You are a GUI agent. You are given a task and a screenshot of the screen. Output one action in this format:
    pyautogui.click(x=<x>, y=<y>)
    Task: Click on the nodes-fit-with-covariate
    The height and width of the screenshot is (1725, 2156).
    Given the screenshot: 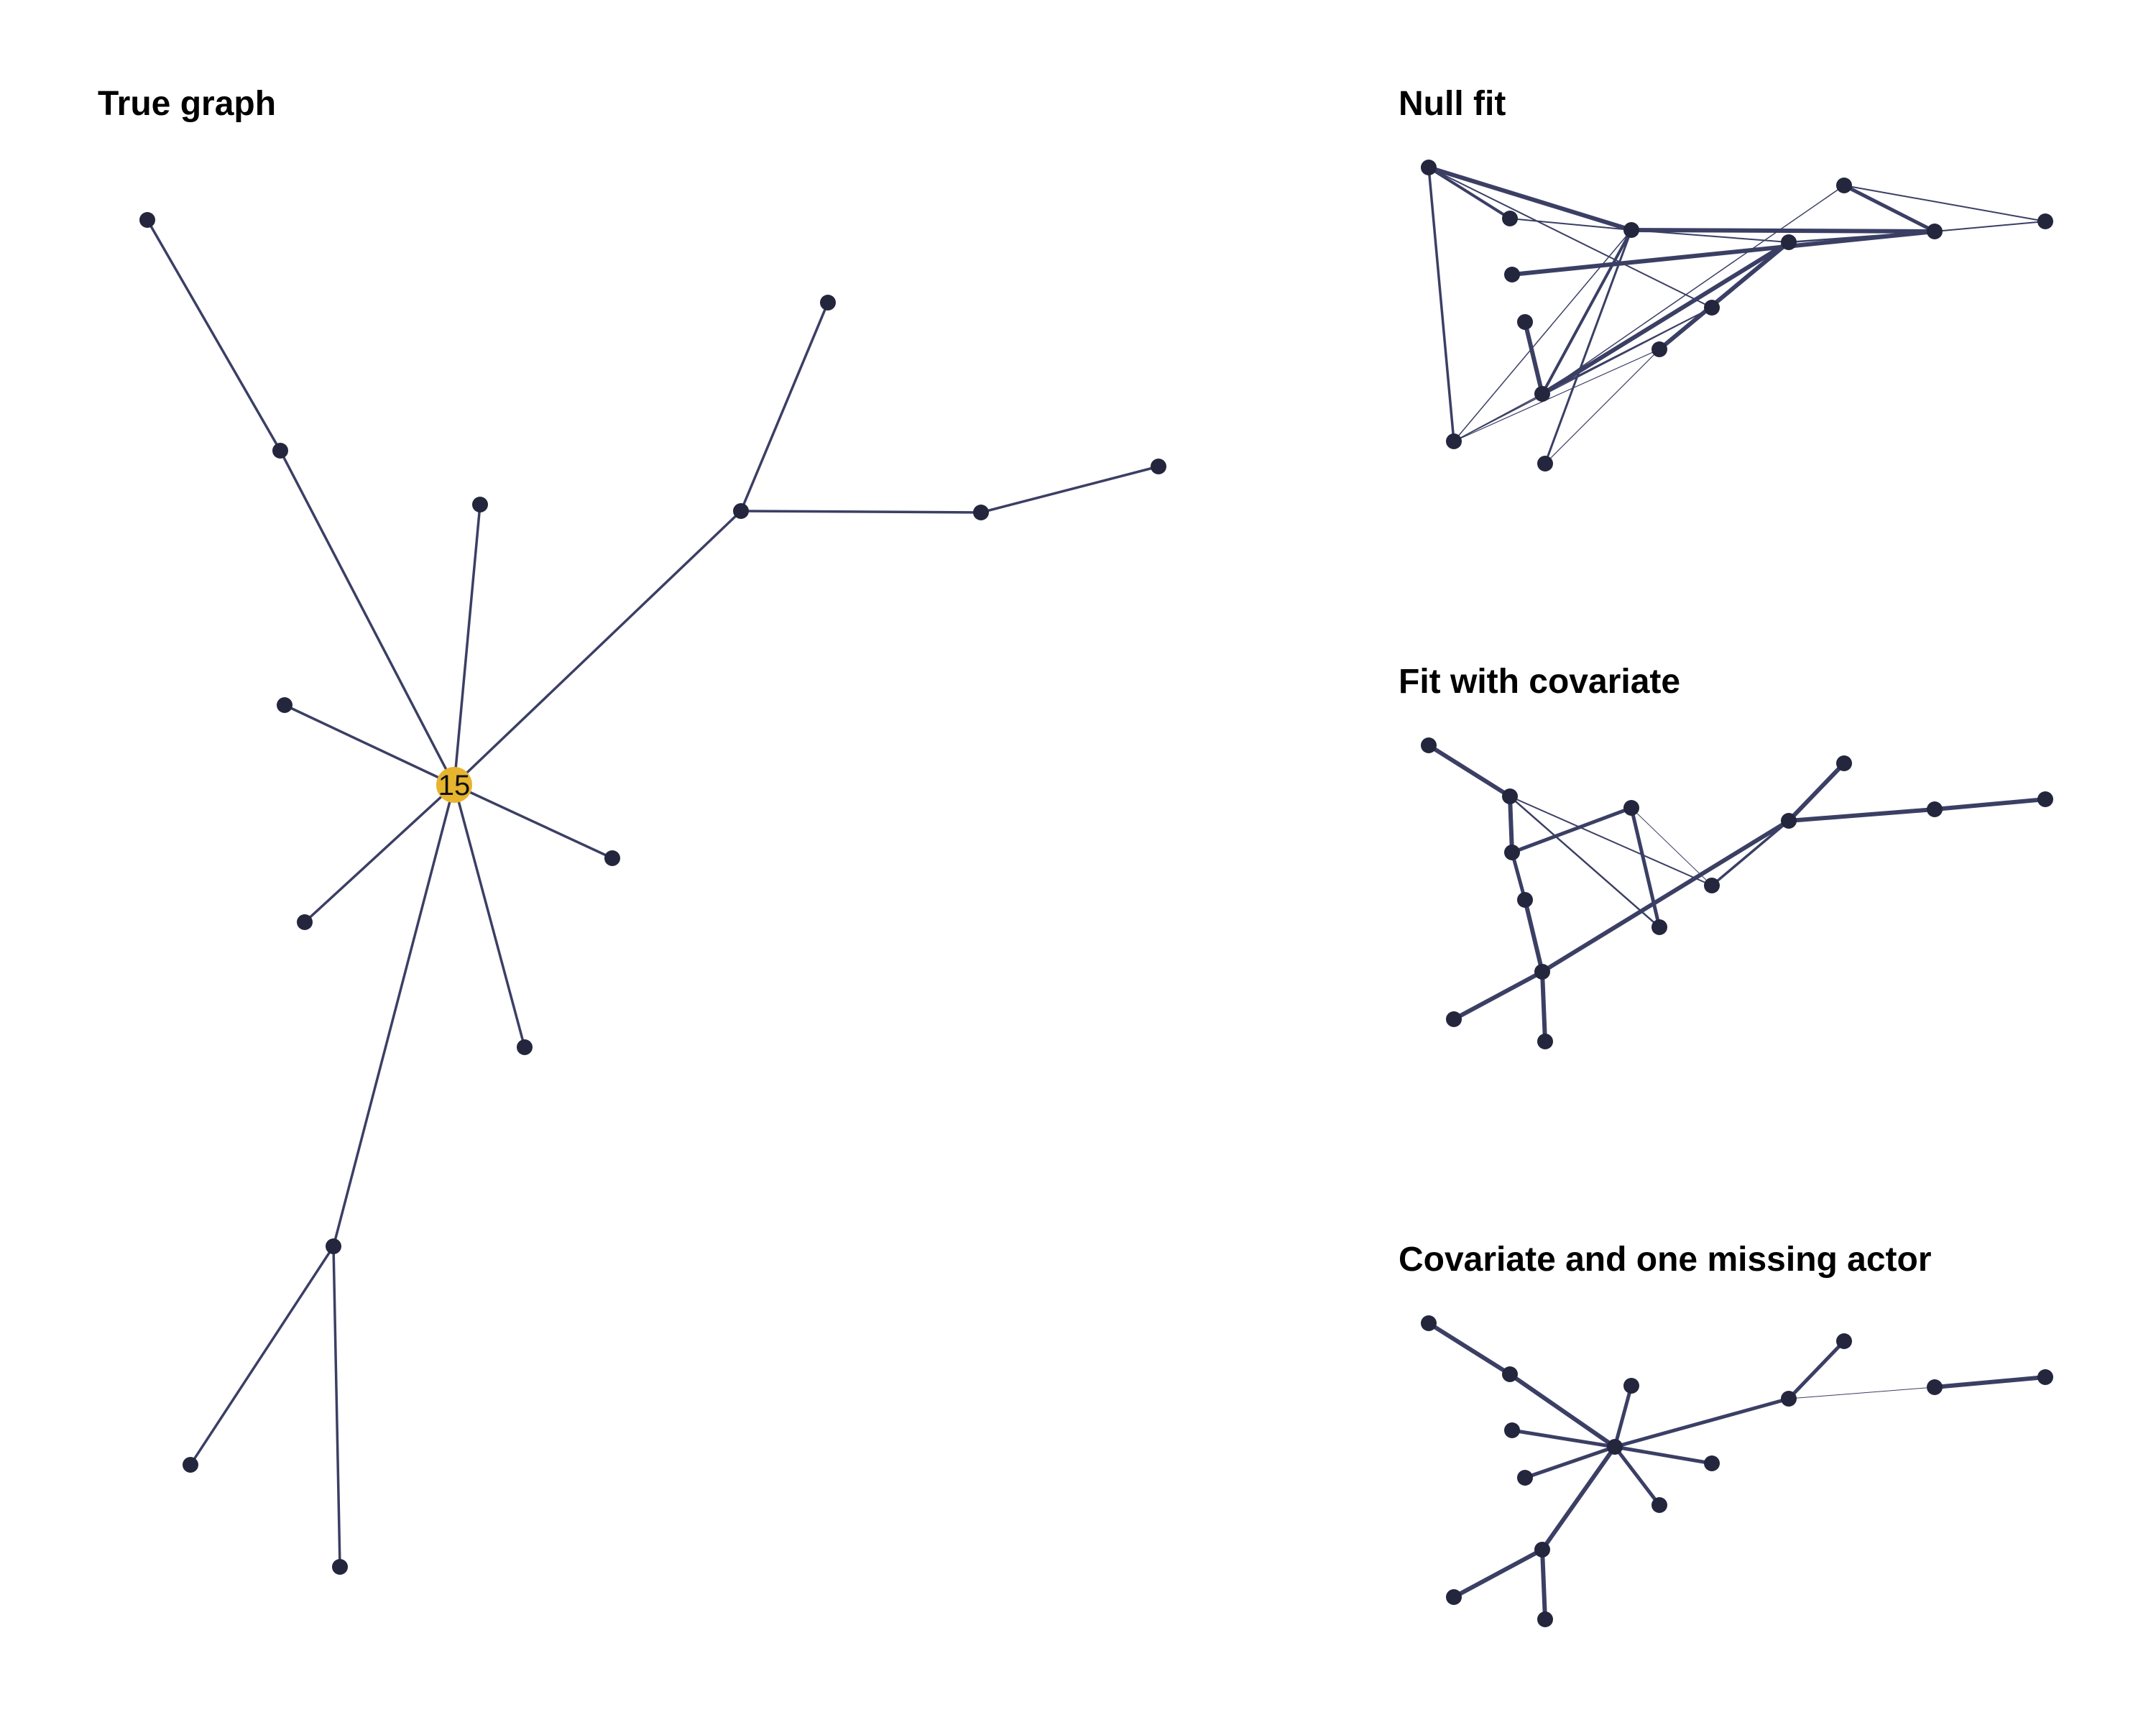 What is the action you would take?
    pyautogui.click(x=1737, y=893)
    